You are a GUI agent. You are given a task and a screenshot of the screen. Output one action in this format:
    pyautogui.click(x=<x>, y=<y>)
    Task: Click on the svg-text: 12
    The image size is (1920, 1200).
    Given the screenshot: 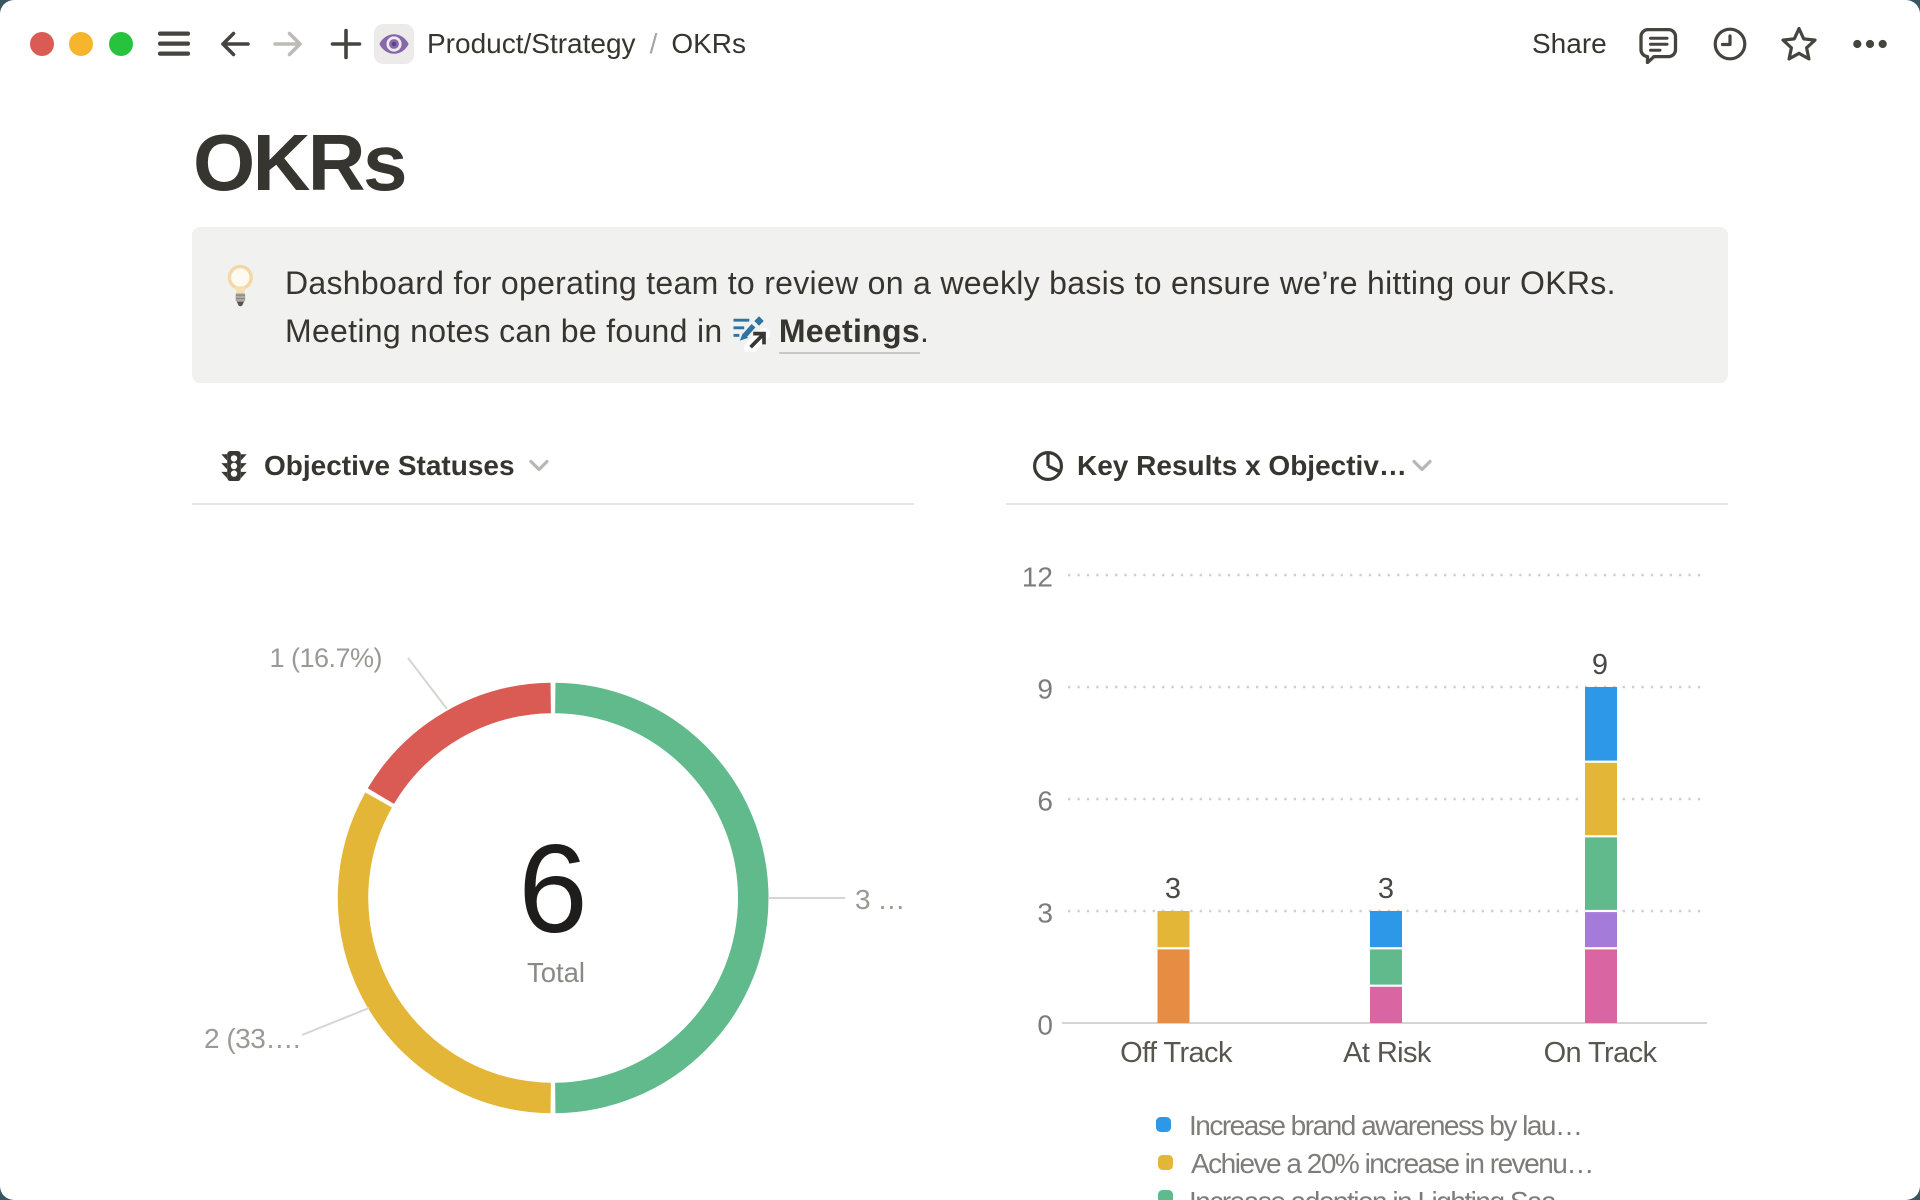 What is the action you would take?
    pyautogui.click(x=1037, y=577)
    